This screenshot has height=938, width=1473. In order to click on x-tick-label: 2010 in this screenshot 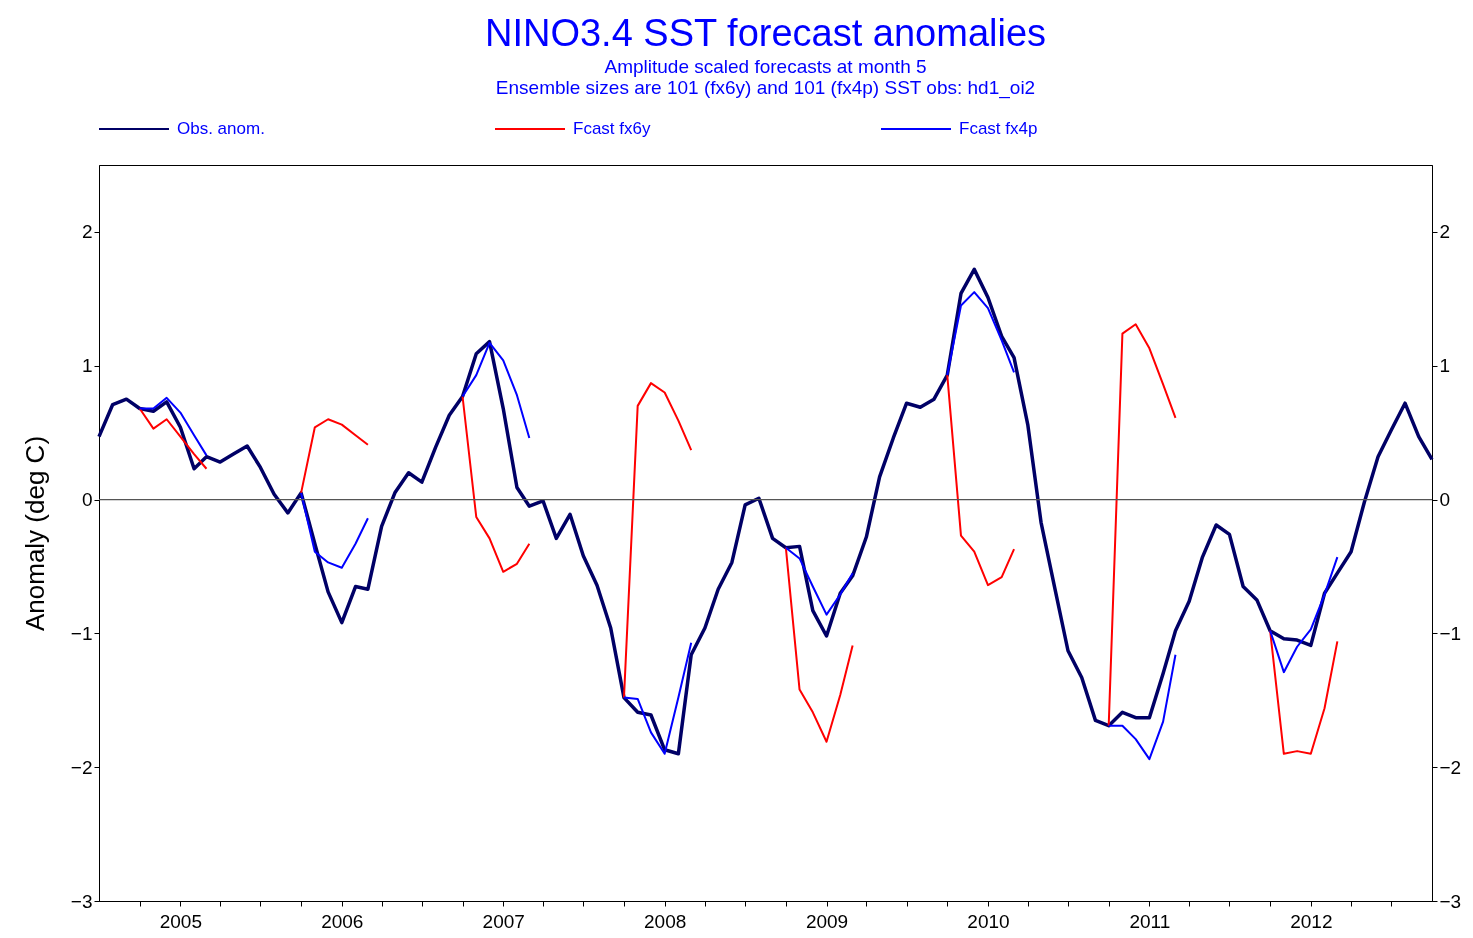, I will do `click(988, 921)`.